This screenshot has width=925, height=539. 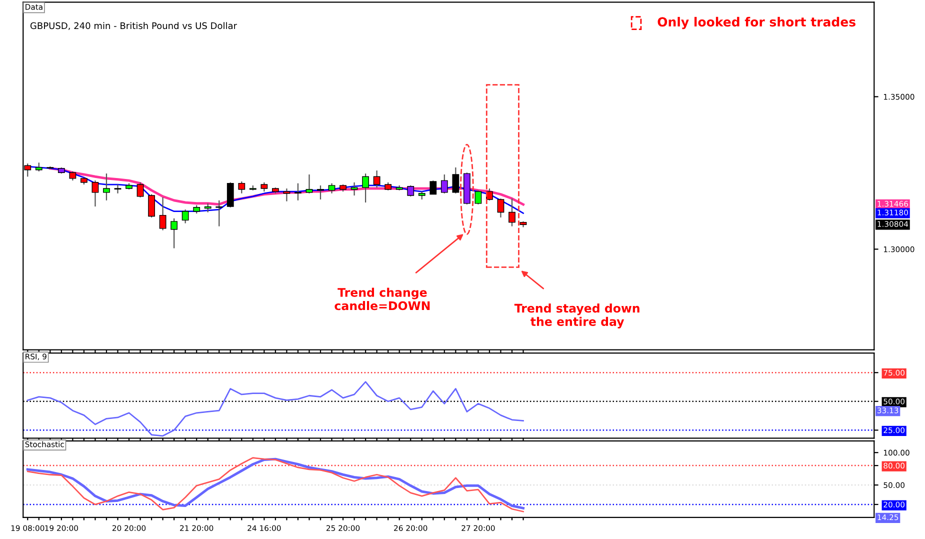 I want to click on line-series, so click(x=275, y=409).